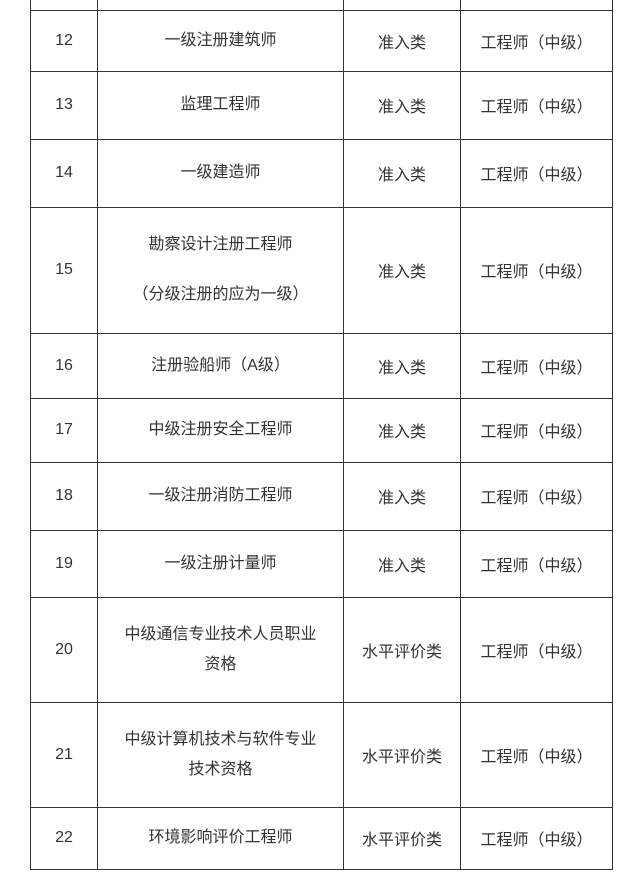 The width and height of the screenshot is (634, 875). Describe the element at coordinates (64, 173) in the screenshot. I see `cell-number: 14` at that location.